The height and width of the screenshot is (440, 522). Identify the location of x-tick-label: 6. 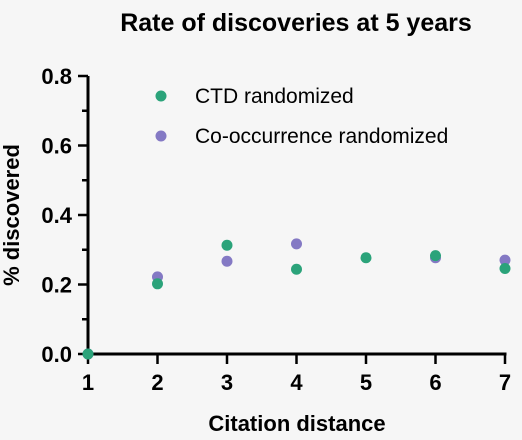
(435, 382).